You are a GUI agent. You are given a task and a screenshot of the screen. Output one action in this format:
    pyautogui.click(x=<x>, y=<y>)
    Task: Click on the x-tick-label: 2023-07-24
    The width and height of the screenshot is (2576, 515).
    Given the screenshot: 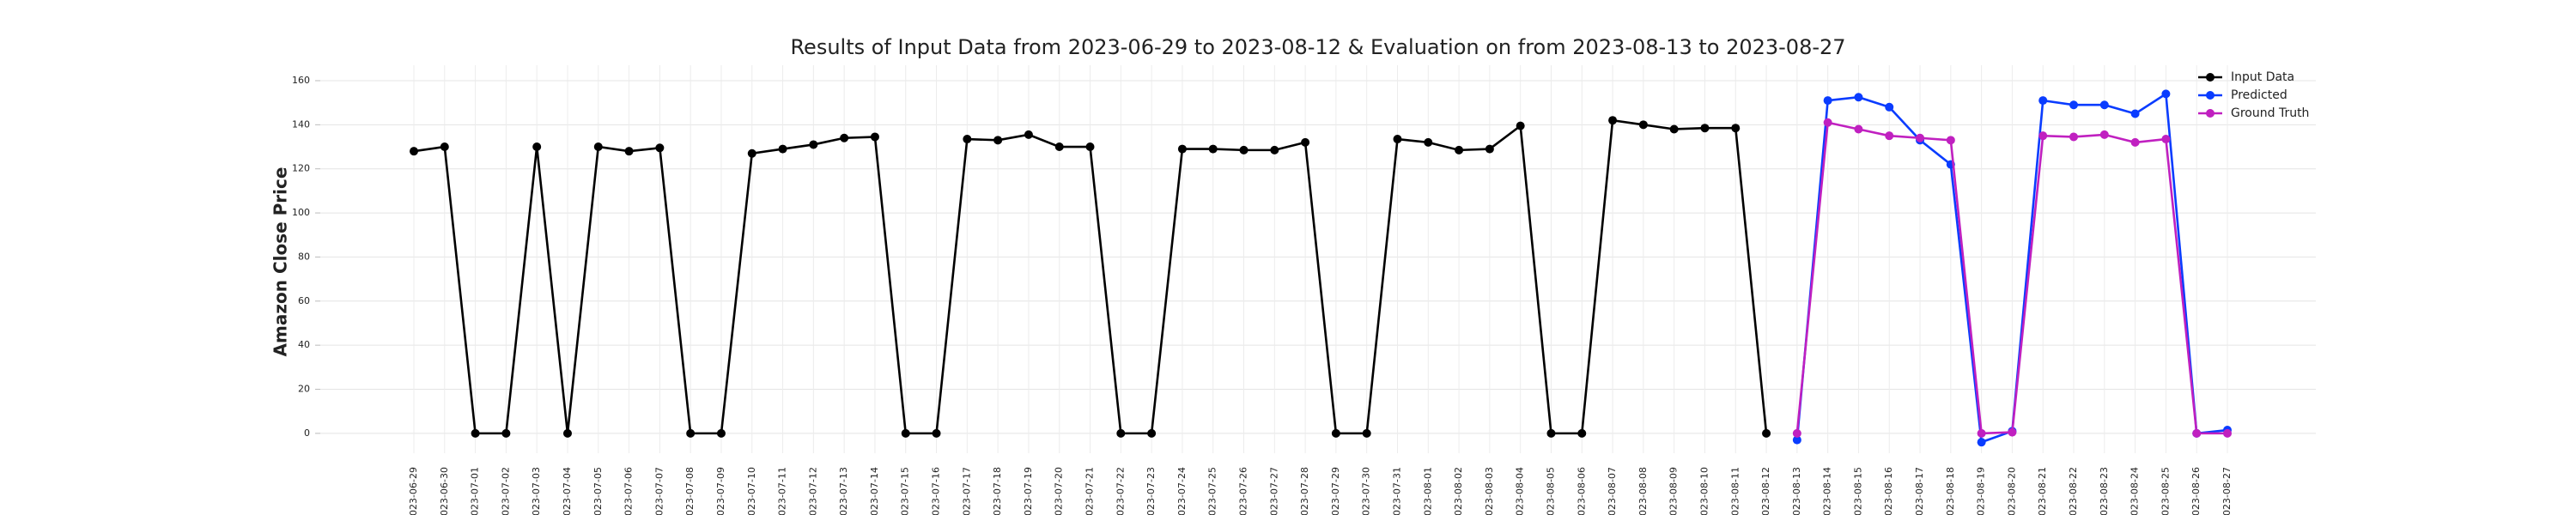 What is the action you would take?
    pyautogui.click(x=1182, y=491)
    